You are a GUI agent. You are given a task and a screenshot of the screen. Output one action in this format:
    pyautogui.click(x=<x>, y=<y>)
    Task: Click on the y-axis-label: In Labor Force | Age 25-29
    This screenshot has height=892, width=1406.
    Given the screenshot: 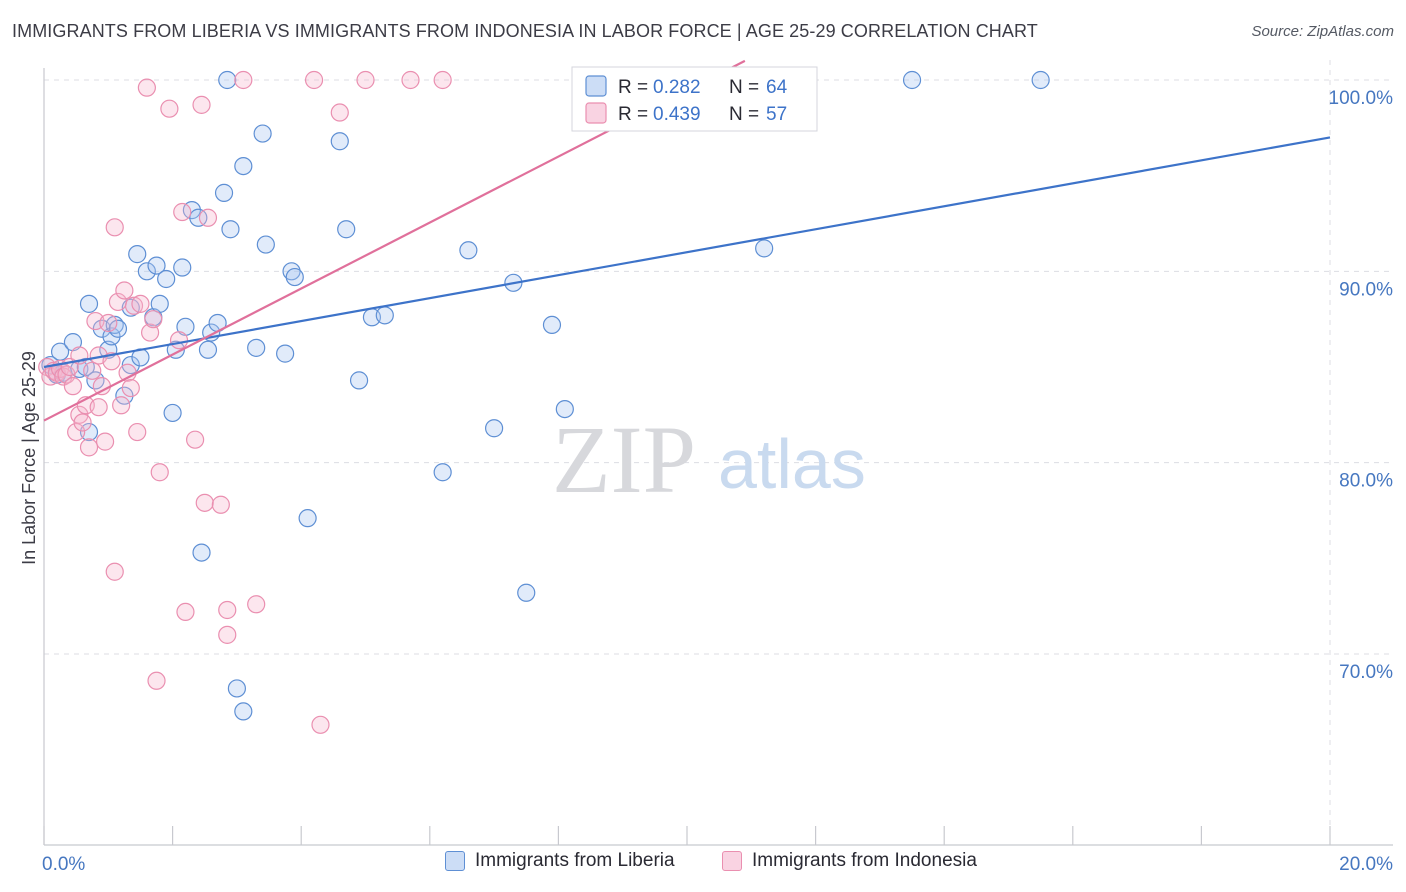 What is the action you would take?
    pyautogui.click(x=29, y=458)
    